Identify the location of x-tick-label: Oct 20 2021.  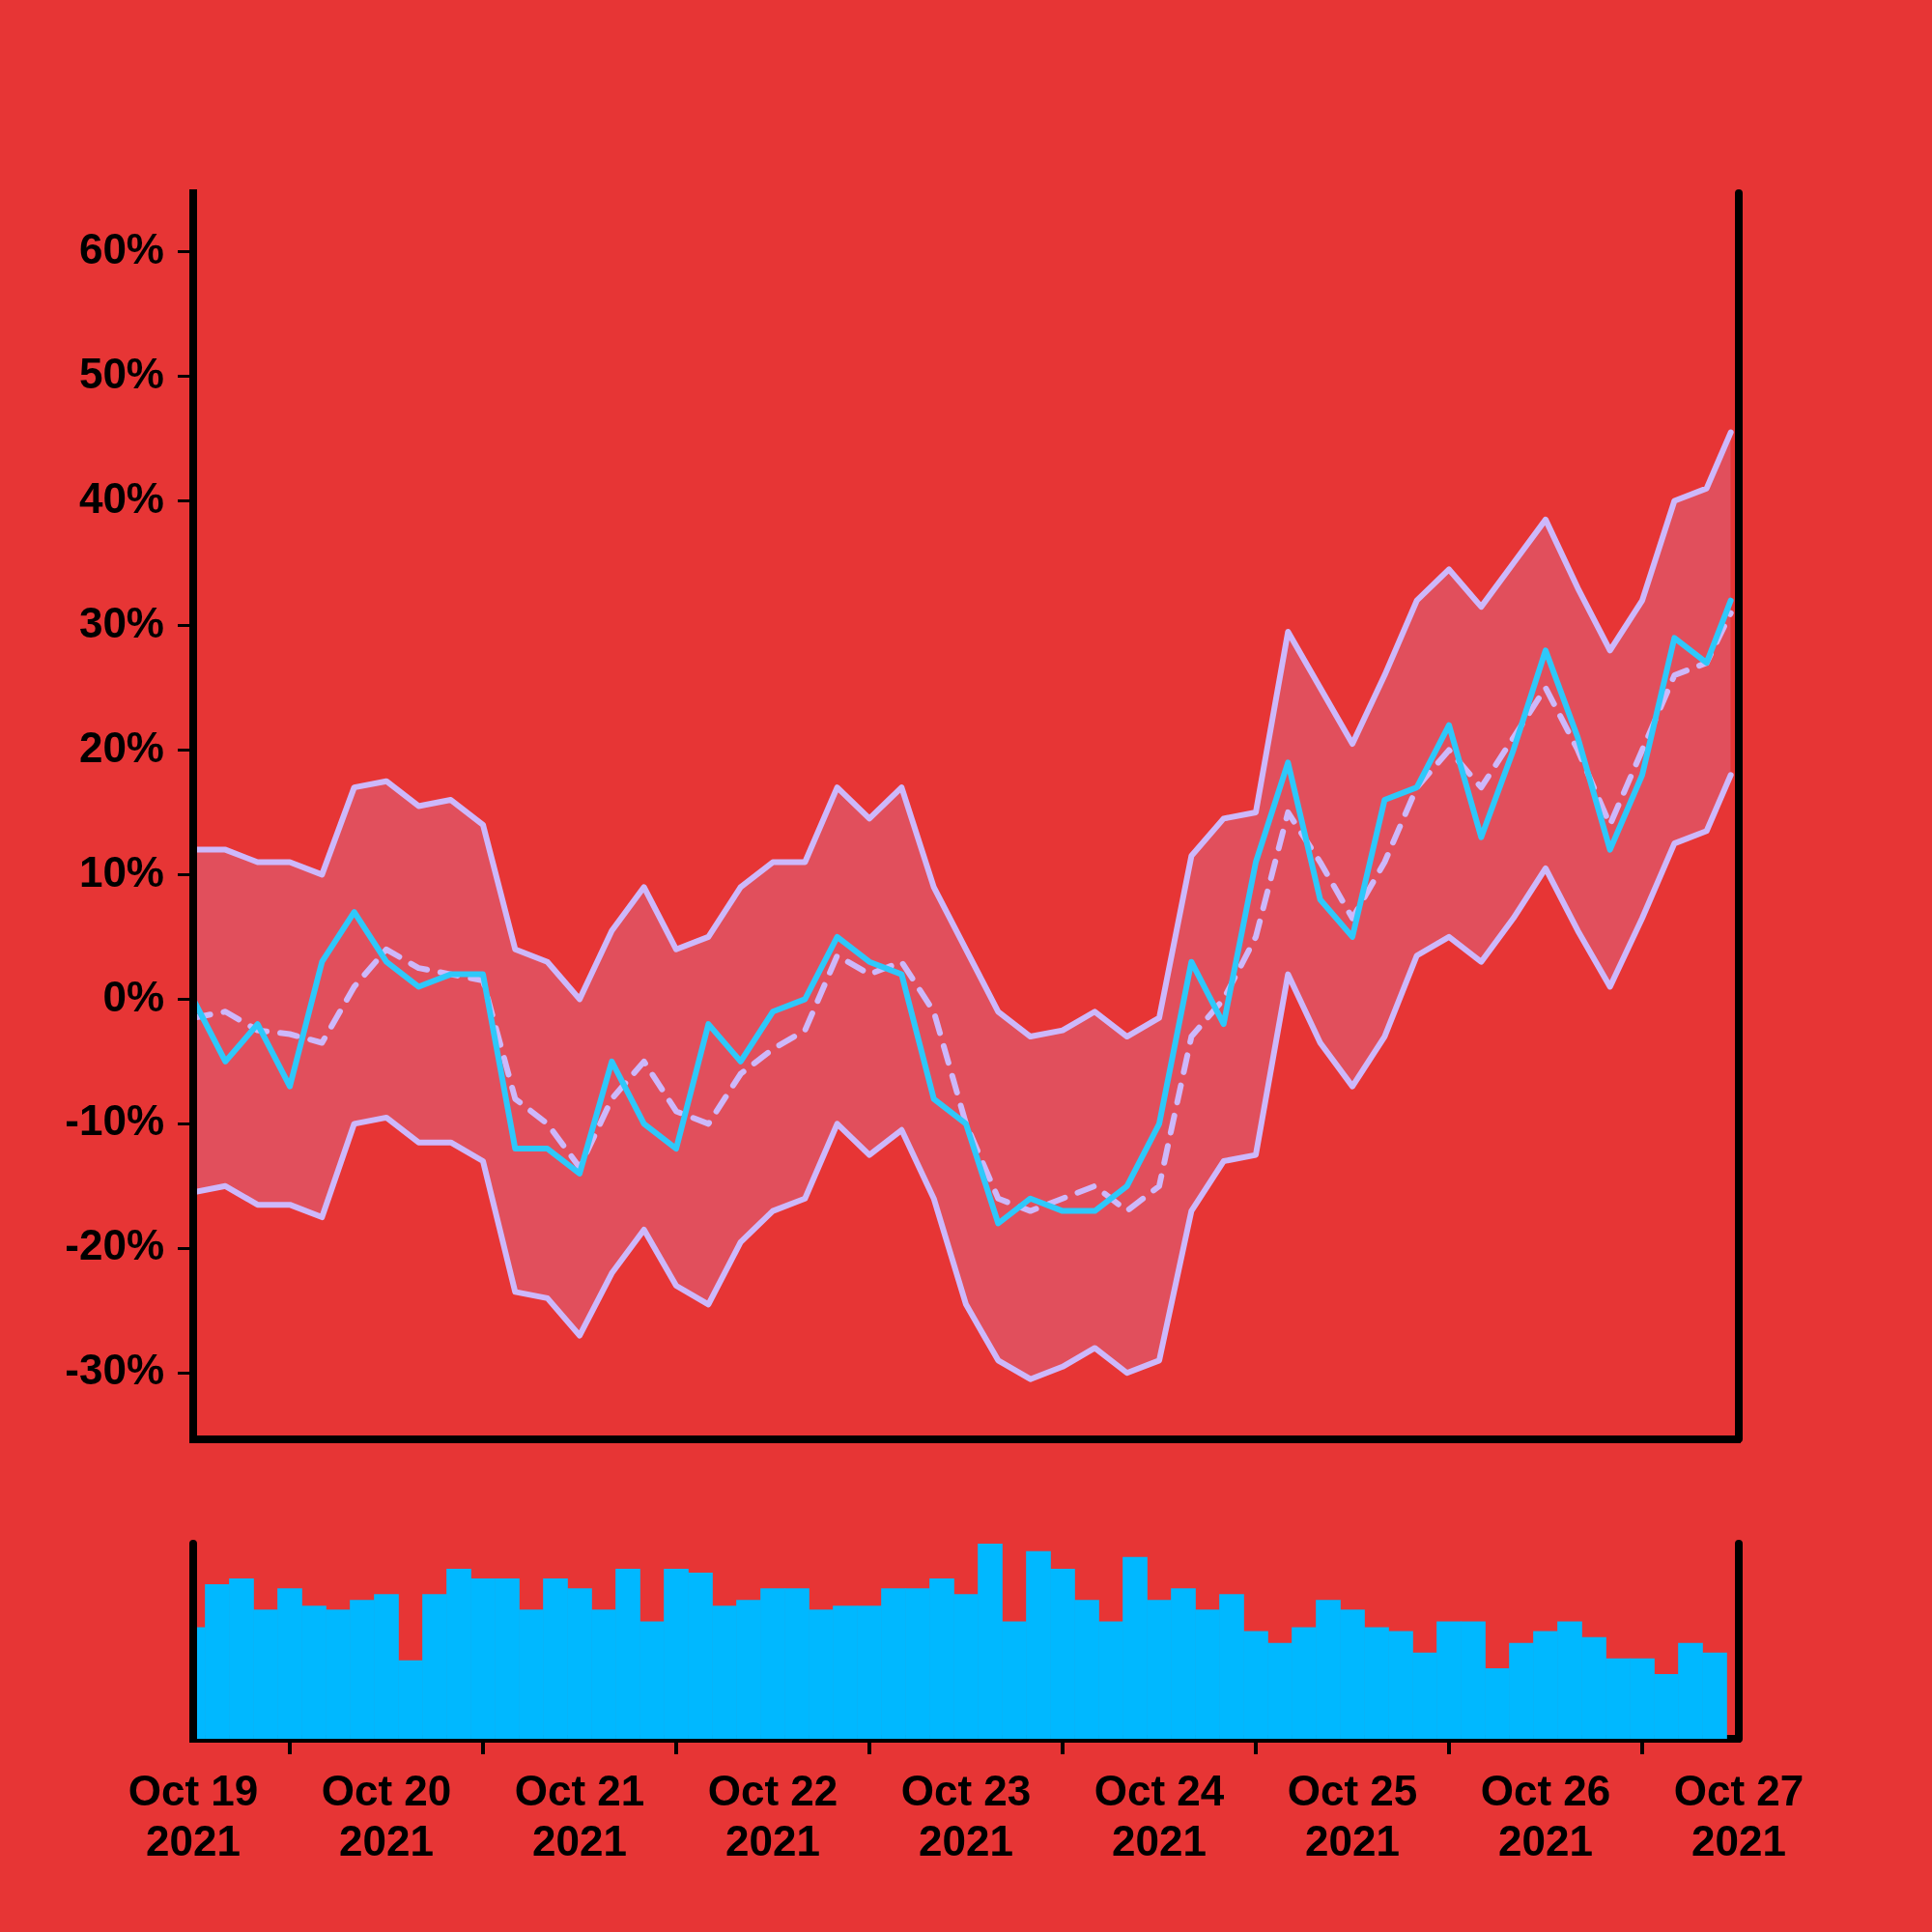
(386, 1815).